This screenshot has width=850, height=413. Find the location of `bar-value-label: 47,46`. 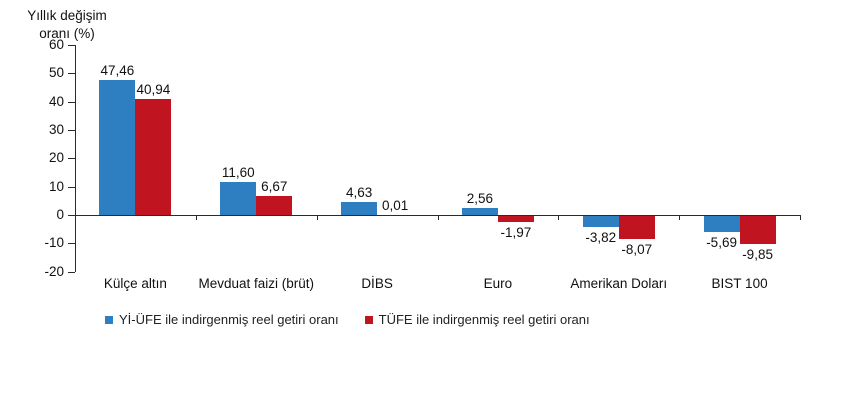

bar-value-label: 47,46 is located at coordinates (117, 71).